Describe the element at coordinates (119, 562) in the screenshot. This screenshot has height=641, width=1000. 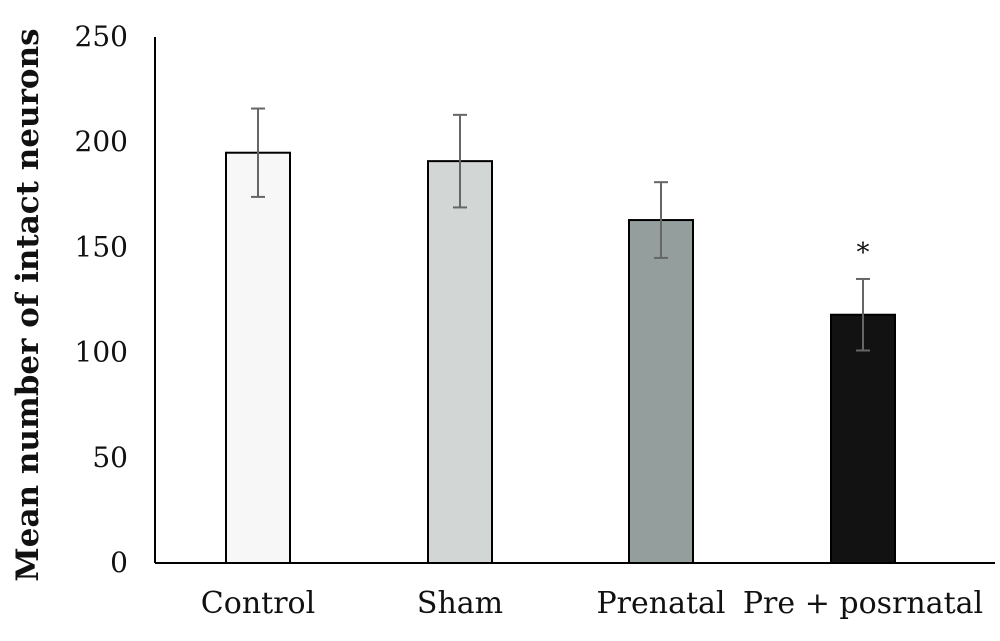
I see `y-tick-label-0: 0` at that location.